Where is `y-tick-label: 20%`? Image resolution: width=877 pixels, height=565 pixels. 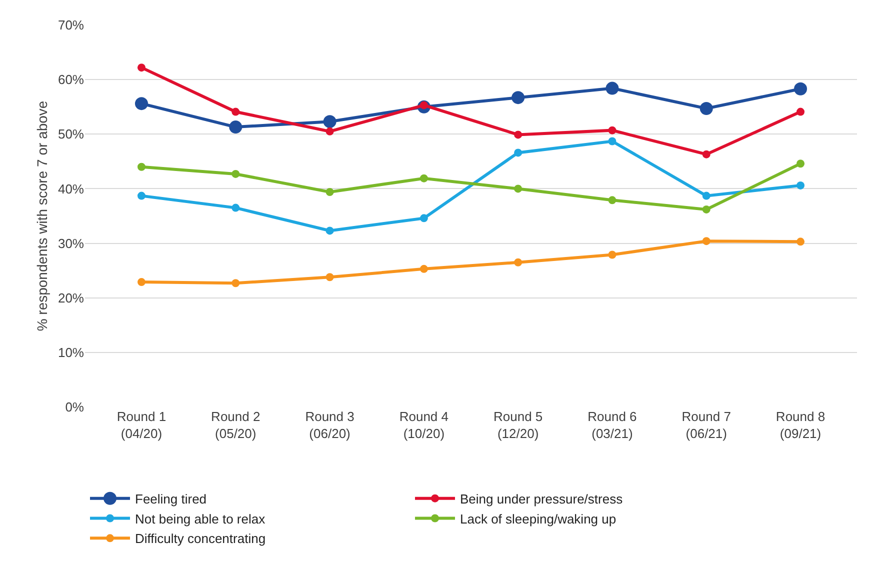 y-tick-label: 20% is located at coordinates (71, 298).